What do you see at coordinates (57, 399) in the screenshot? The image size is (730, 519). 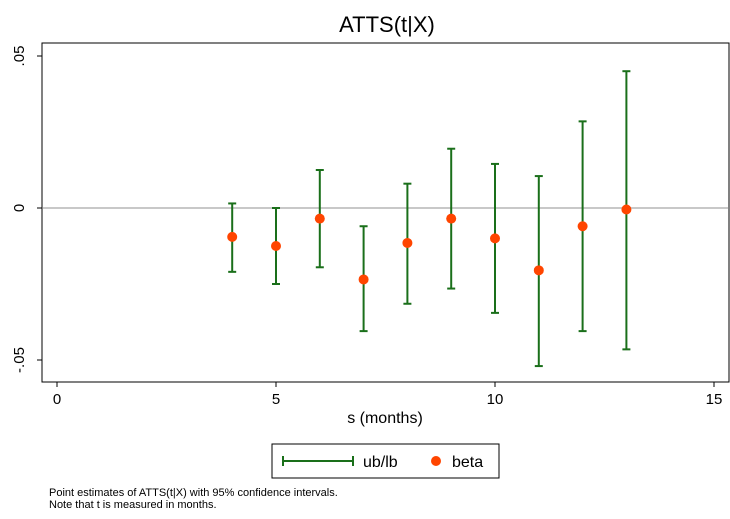 I see `x-tick-label-0: 0` at bounding box center [57, 399].